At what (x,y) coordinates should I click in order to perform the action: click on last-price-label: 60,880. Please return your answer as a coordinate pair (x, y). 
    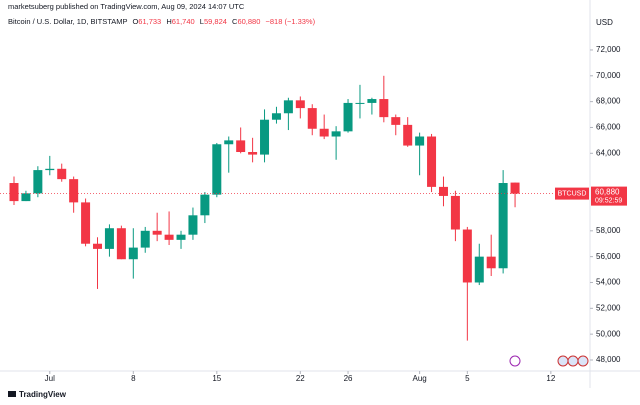
    Looking at the image, I should click on (607, 192).